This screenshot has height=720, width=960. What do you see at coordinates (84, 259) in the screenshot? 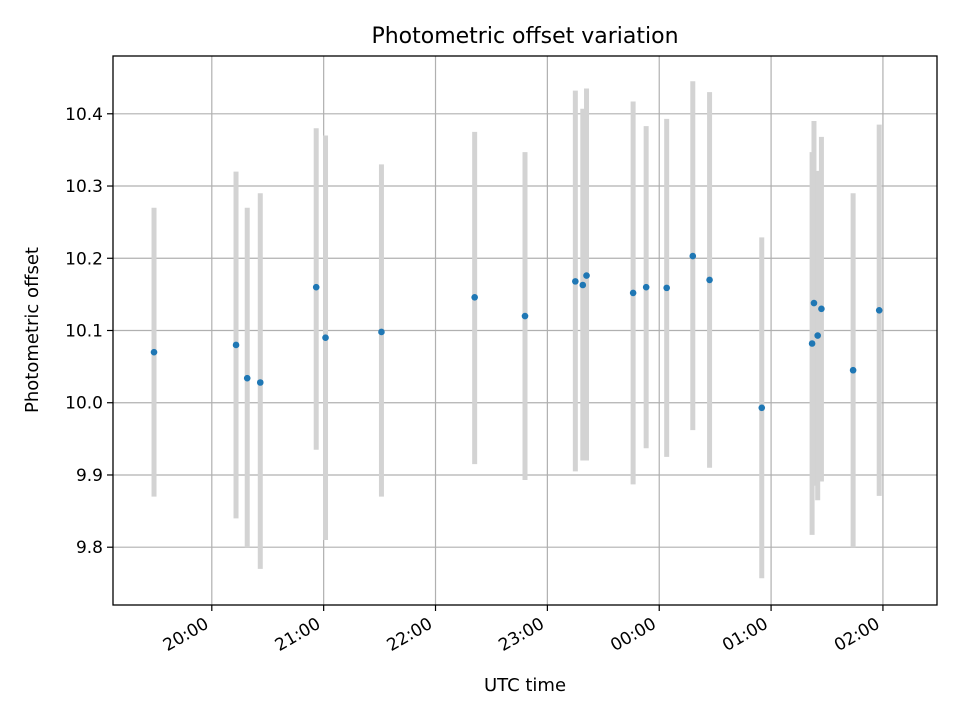
I see `y-tick-label: 10.2` at bounding box center [84, 259].